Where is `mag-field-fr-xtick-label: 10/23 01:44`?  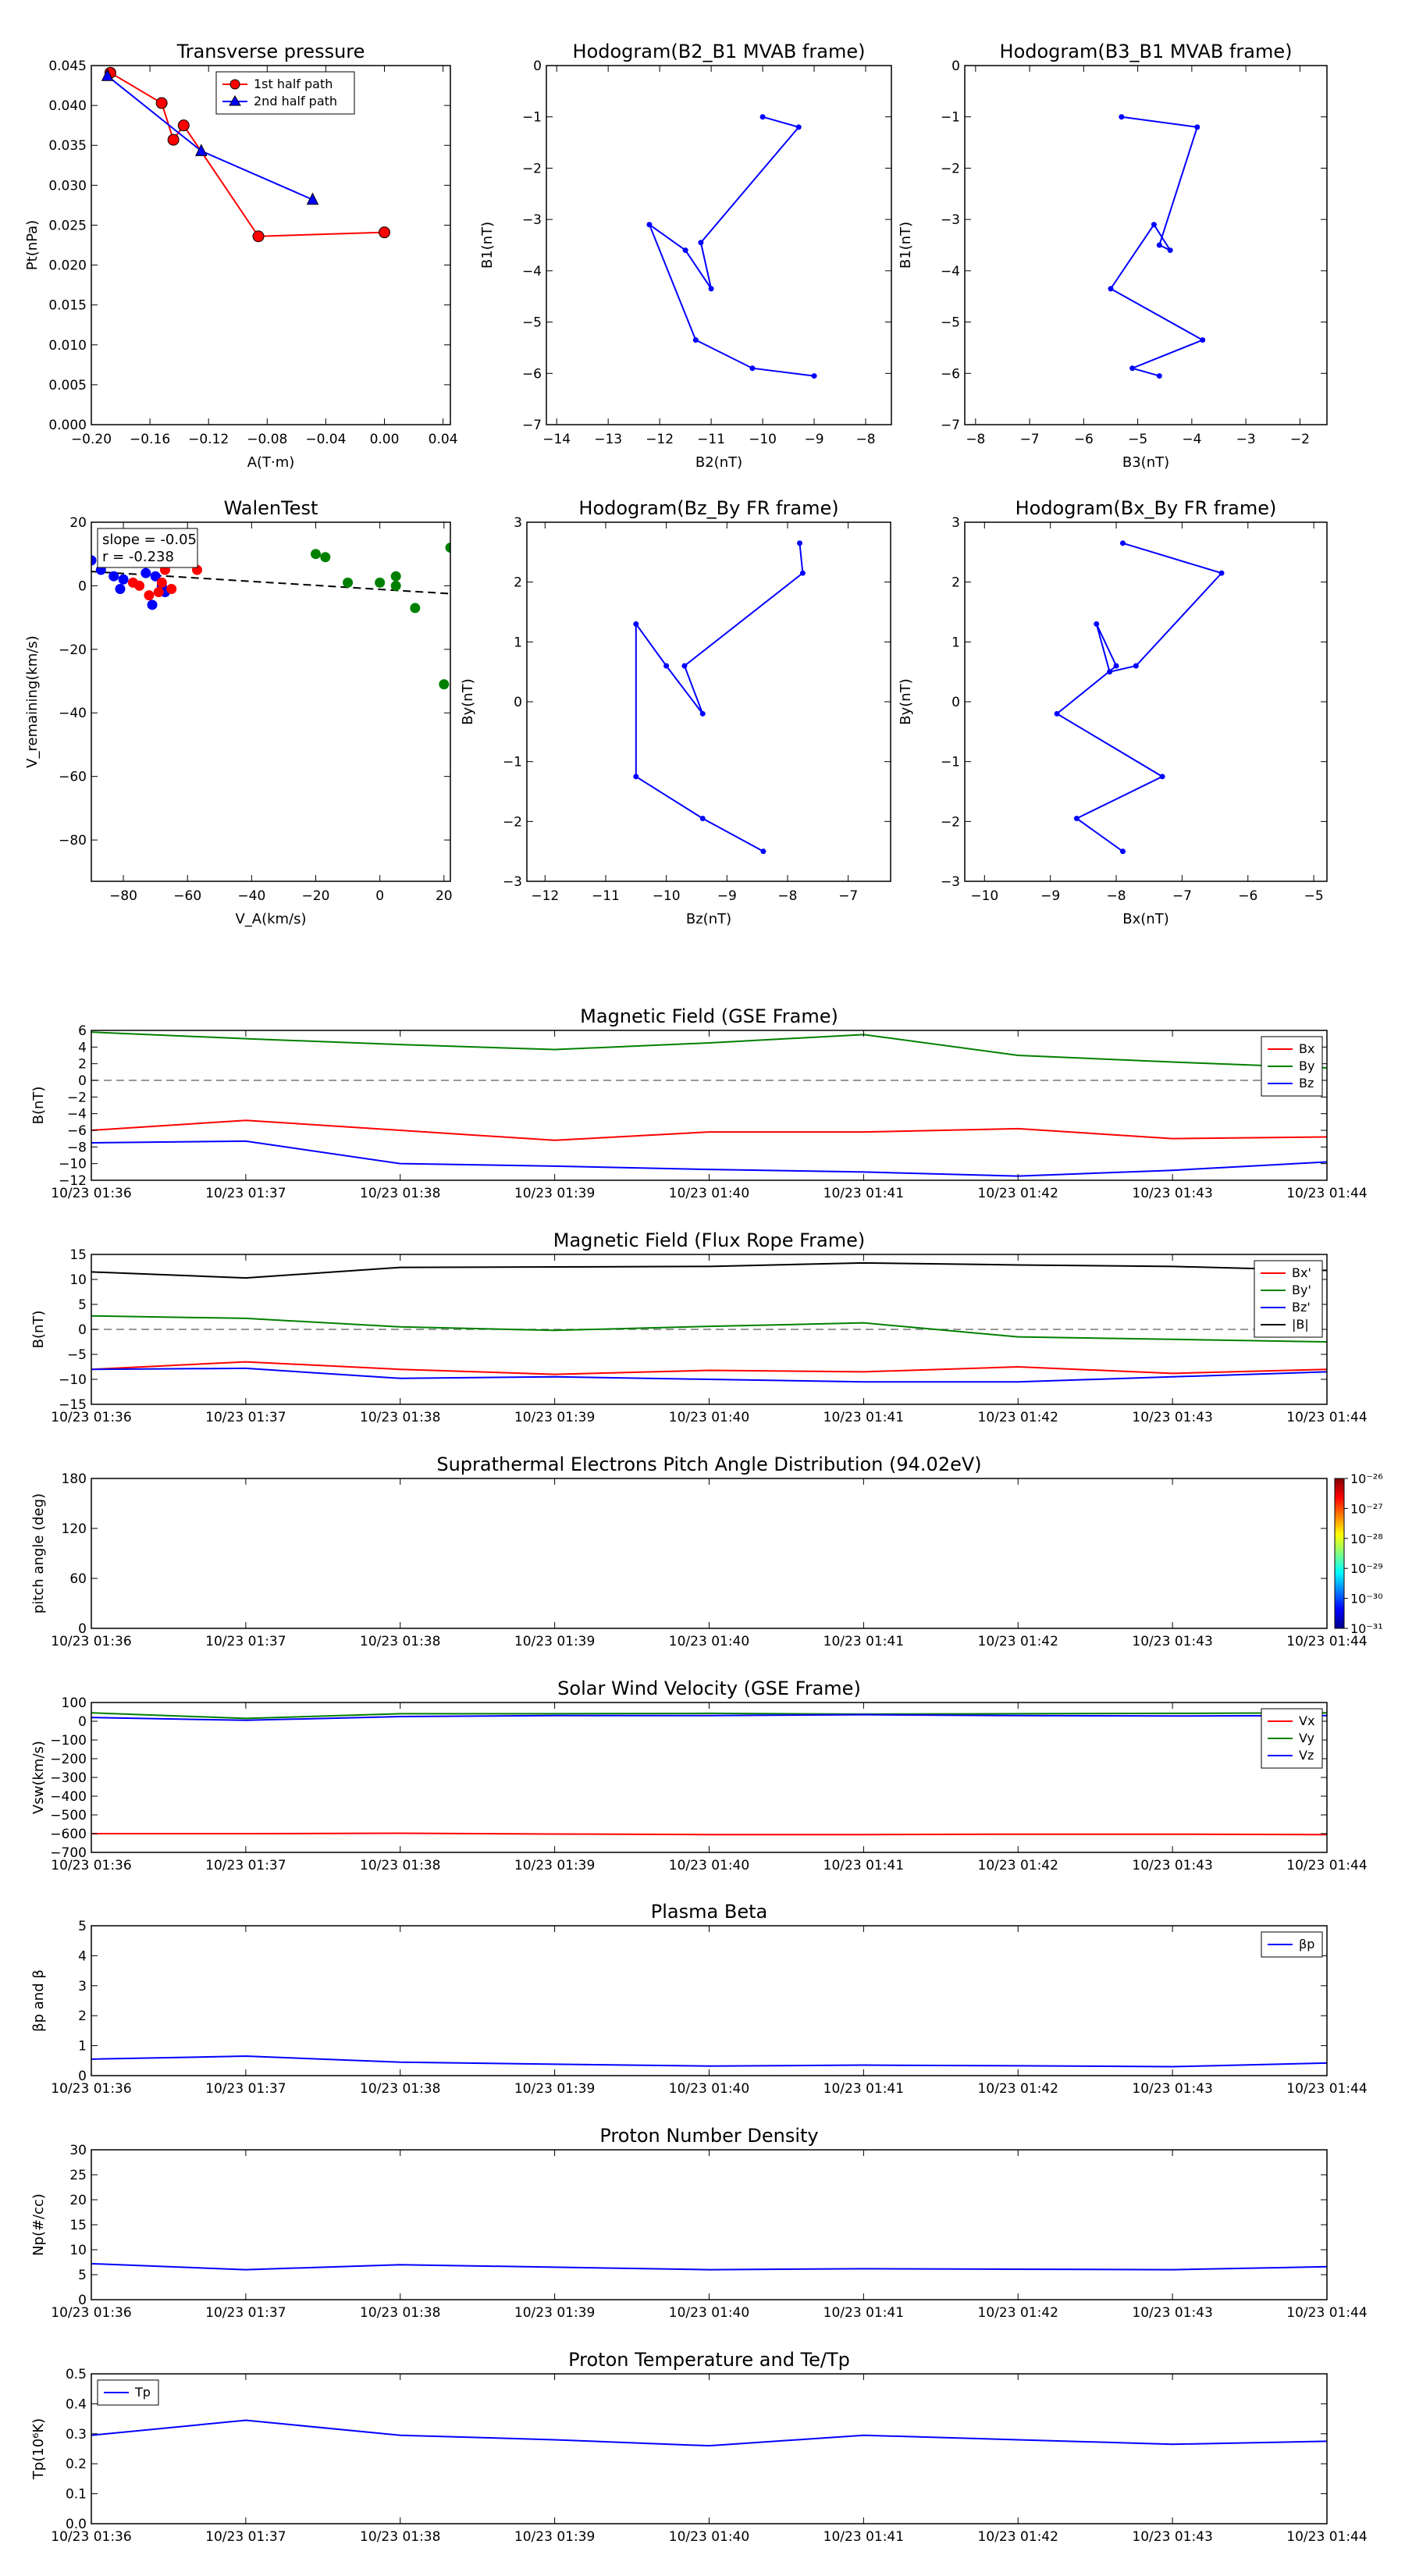 mag-field-fr-xtick-label: 10/23 01:44 is located at coordinates (1326, 1417).